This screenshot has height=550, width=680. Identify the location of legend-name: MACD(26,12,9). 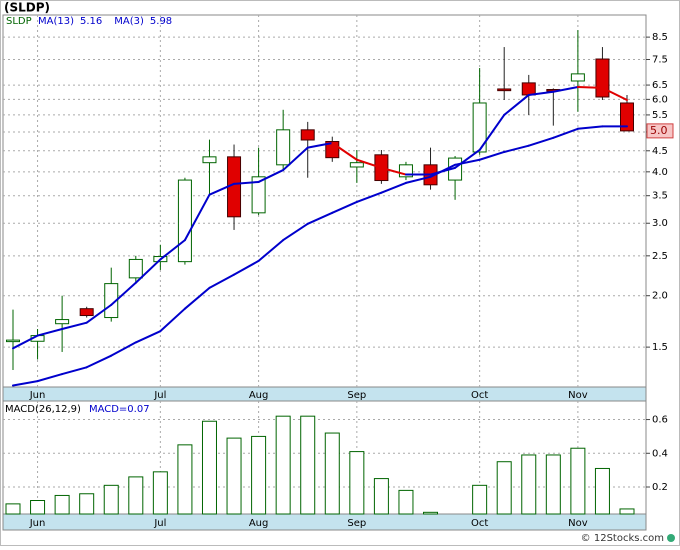
(43, 409).